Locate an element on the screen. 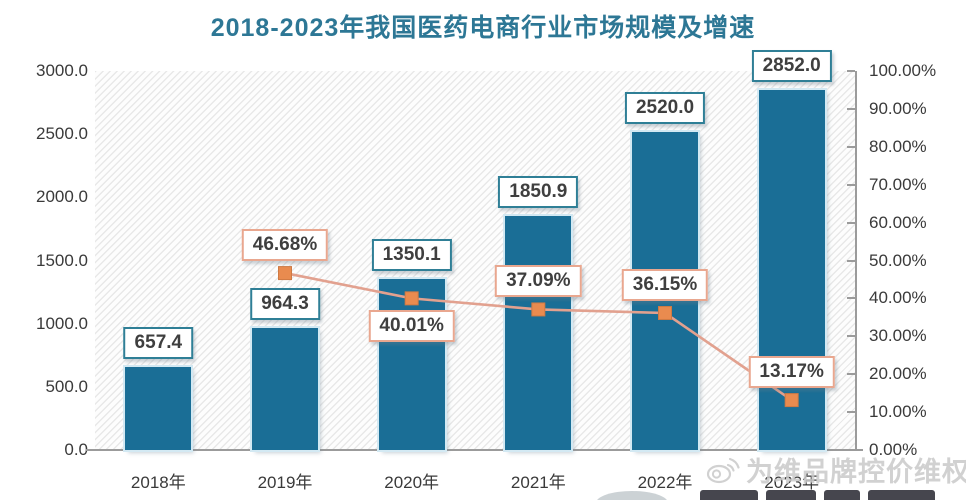 The width and height of the screenshot is (966, 500). right-axis-line is located at coordinates (856, 260).